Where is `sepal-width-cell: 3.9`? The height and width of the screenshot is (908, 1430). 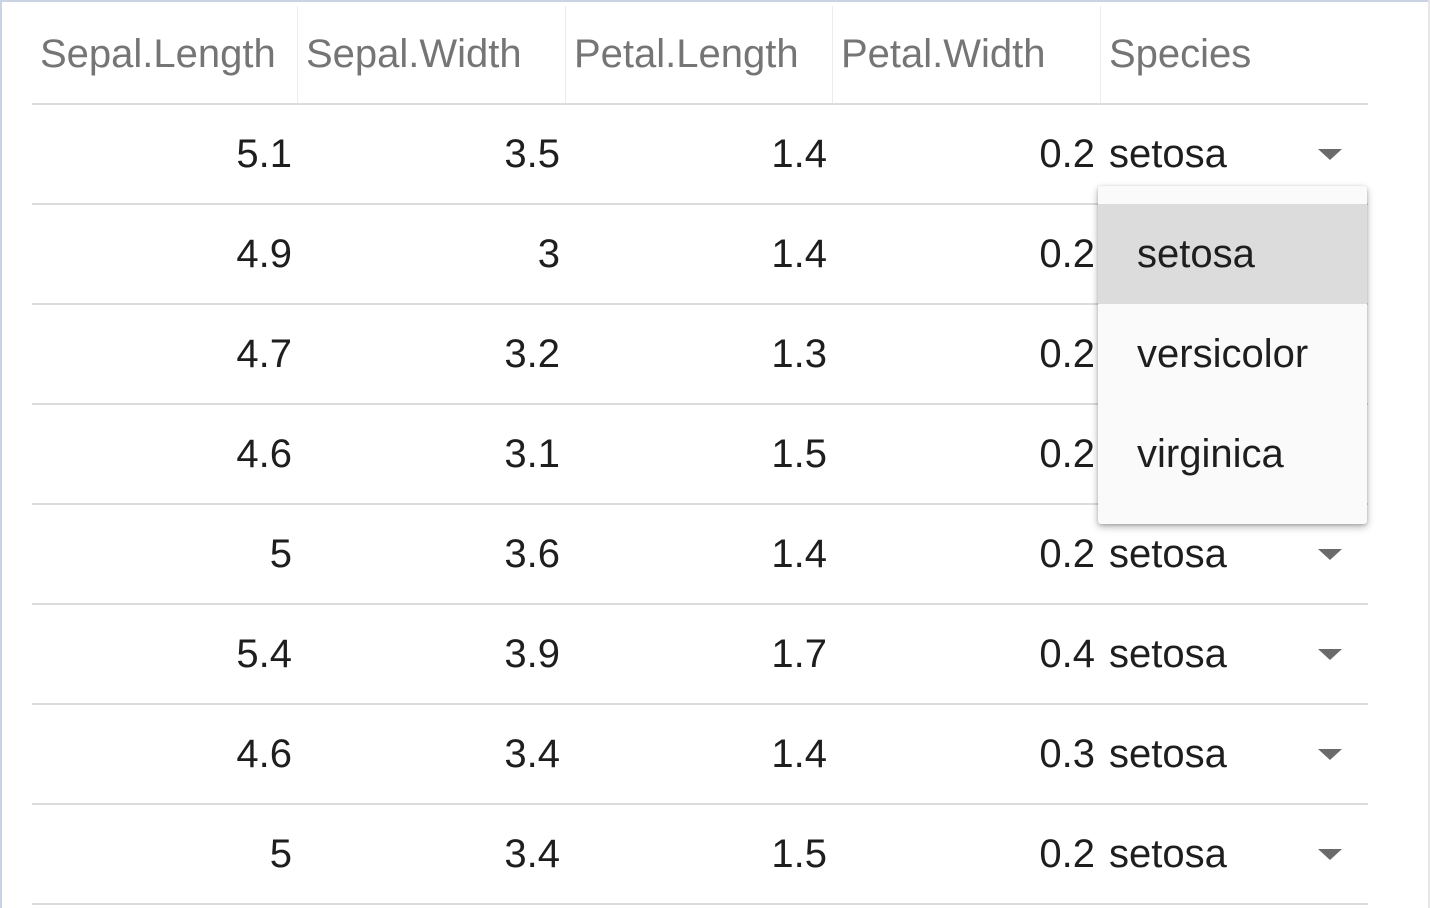 sepal-width-cell: 3.9 is located at coordinates (532, 653).